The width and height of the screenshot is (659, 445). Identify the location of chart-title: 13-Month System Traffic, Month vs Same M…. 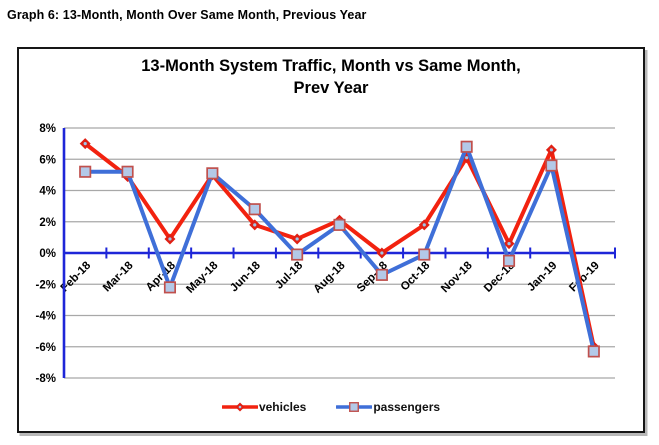
(331, 78).